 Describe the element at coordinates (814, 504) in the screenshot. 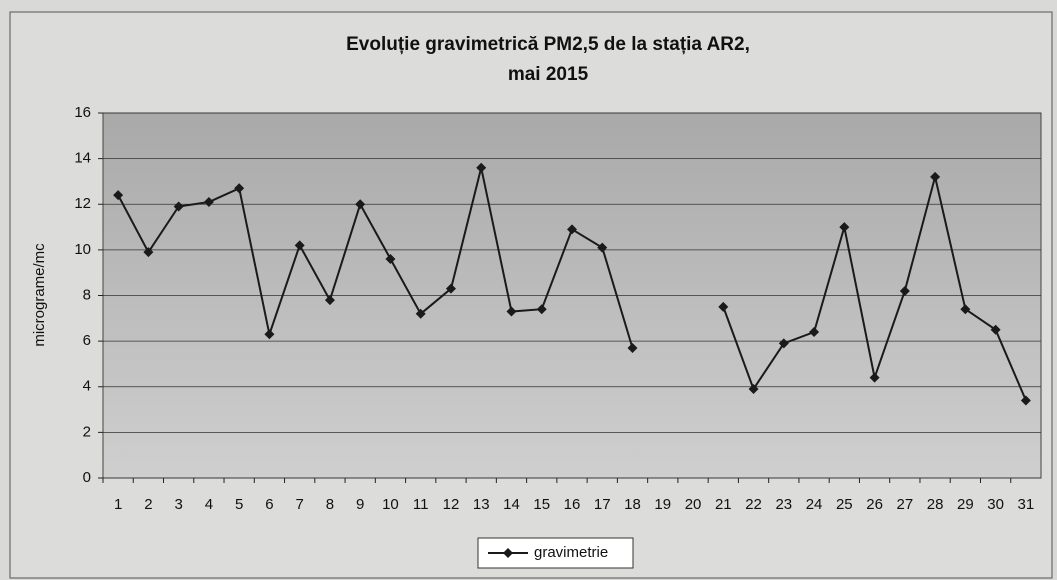

I see `x-tick-label: 24` at that location.